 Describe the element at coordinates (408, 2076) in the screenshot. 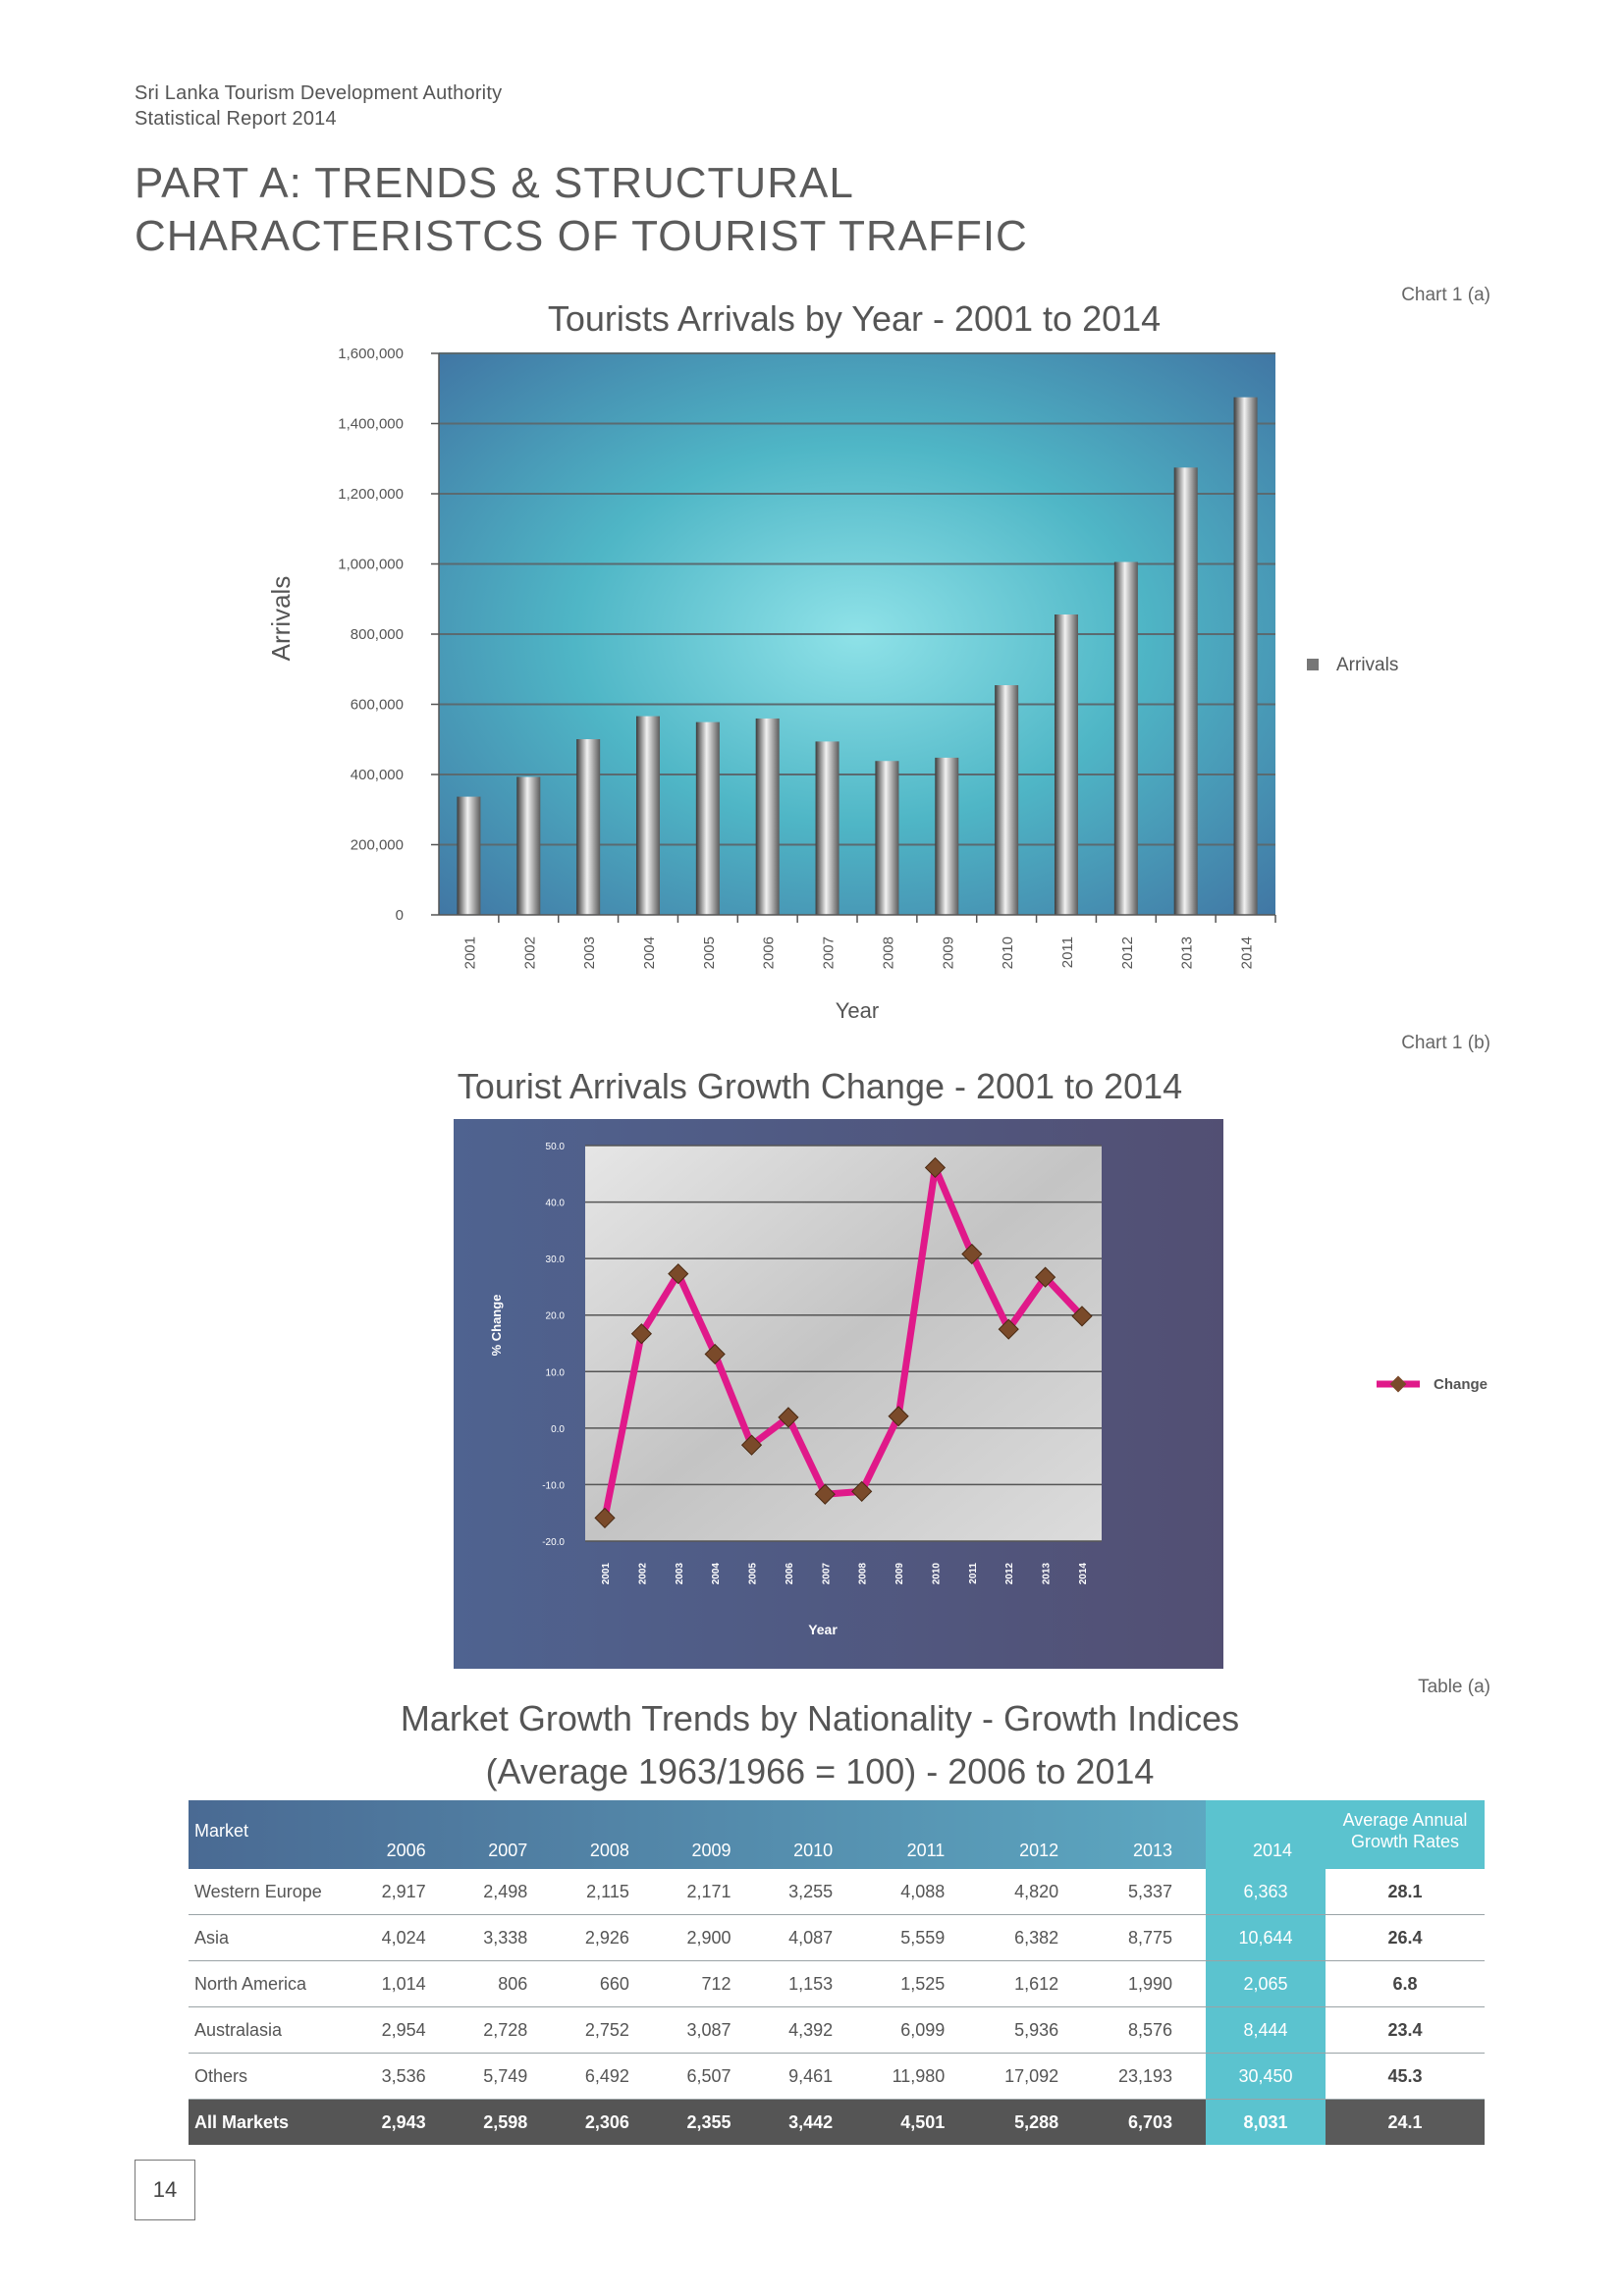

I see `value-cell: 3,536` at that location.